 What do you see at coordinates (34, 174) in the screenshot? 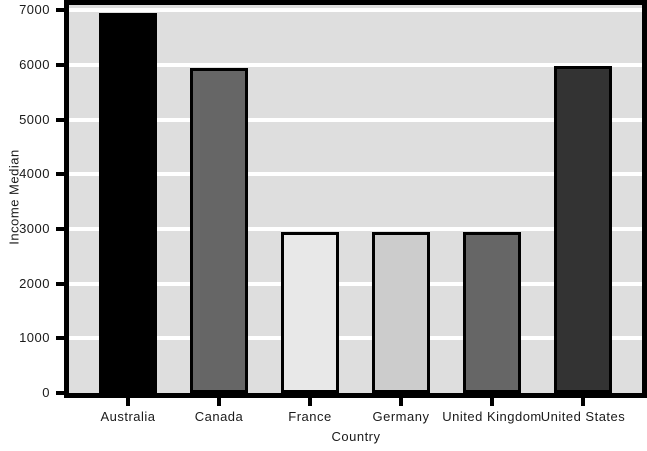
I see `y-tick-label-4000: 4000` at bounding box center [34, 174].